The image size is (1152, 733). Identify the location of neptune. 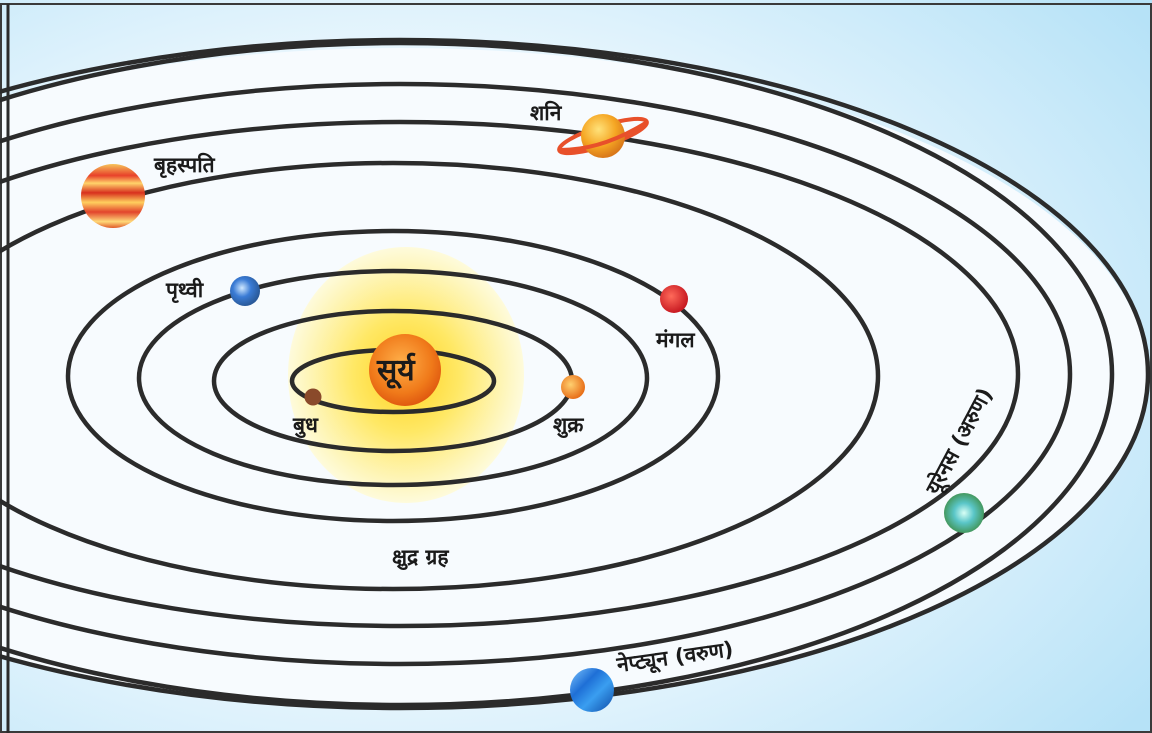
(592, 690).